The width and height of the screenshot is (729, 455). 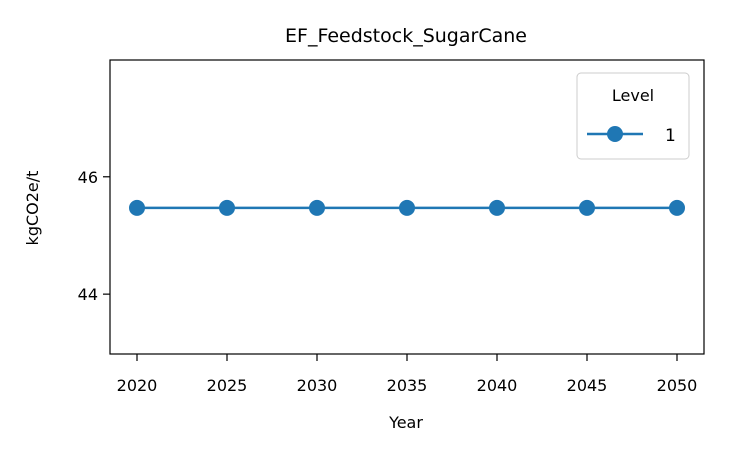 What do you see at coordinates (317, 385) in the screenshot?
I see `x-tick-label: 2030` at bounding box center [317, 385].